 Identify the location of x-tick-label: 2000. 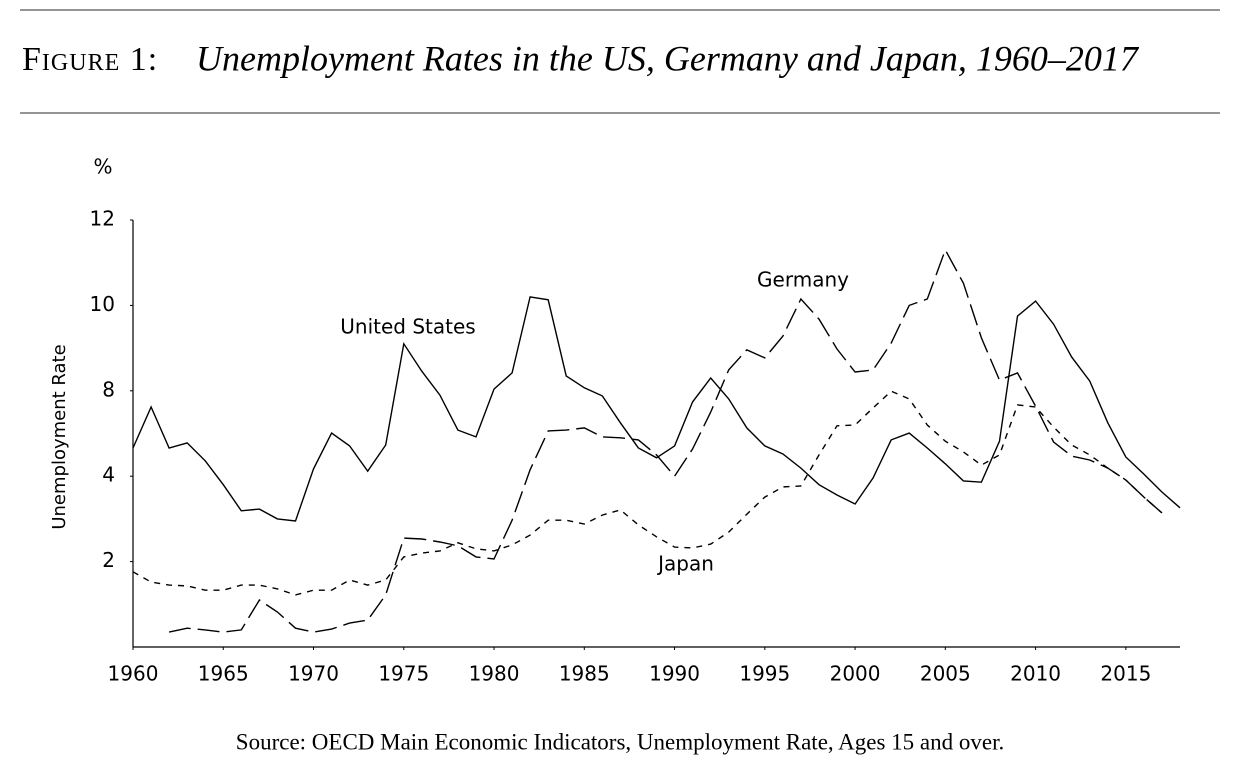
(855, 674).